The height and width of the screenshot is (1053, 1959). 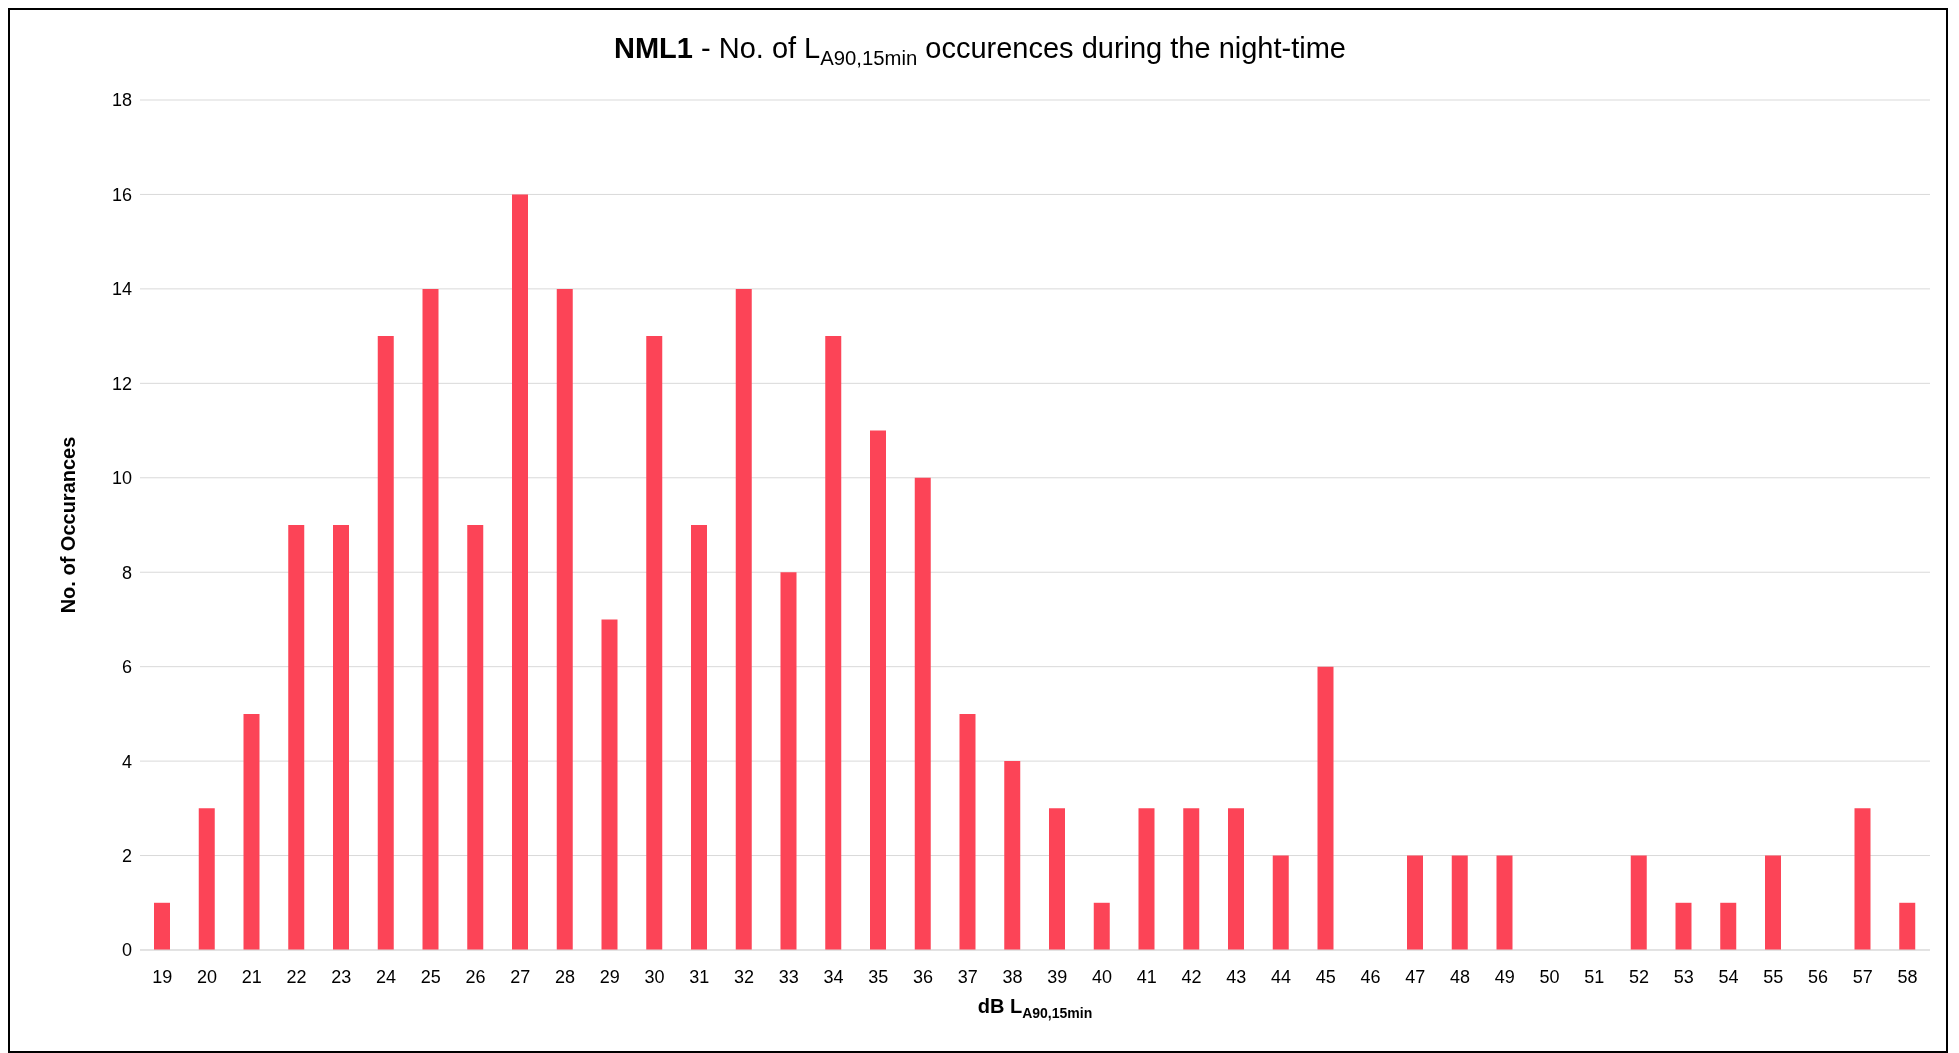 I want to click on x-tick-label: 58, so click(x=1907, y=976).